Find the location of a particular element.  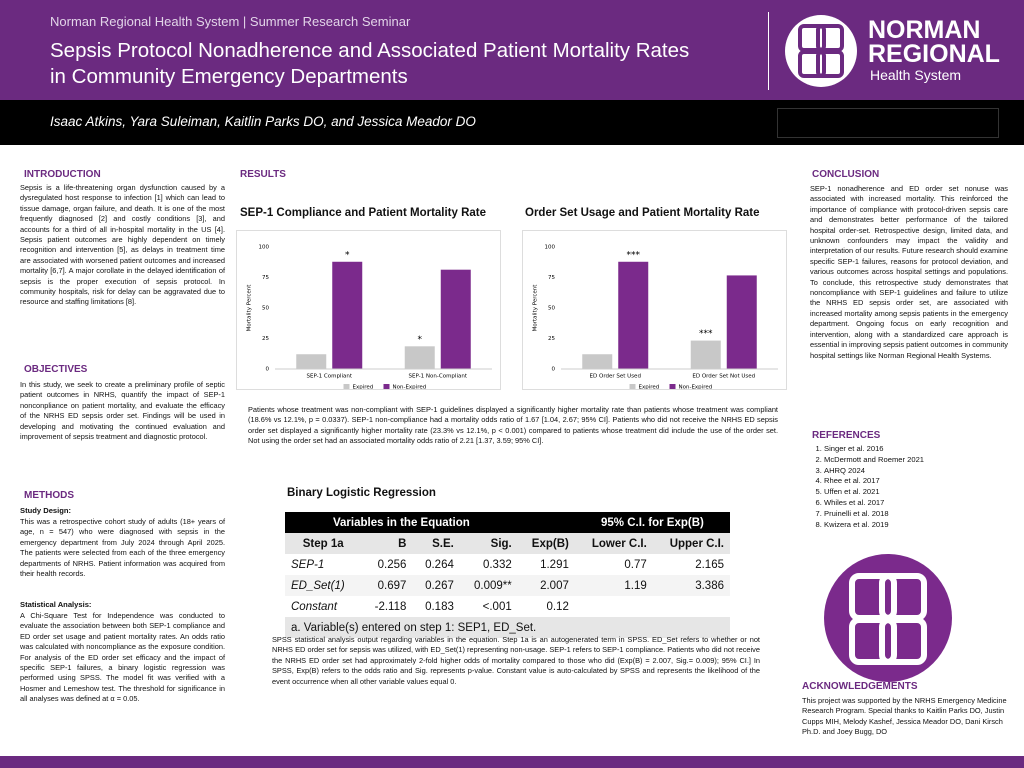

table-row: ED_Set(1) 0.697 0.267 0.009** 2.007 1.19 3.386 is located at coordinates (507, 585).